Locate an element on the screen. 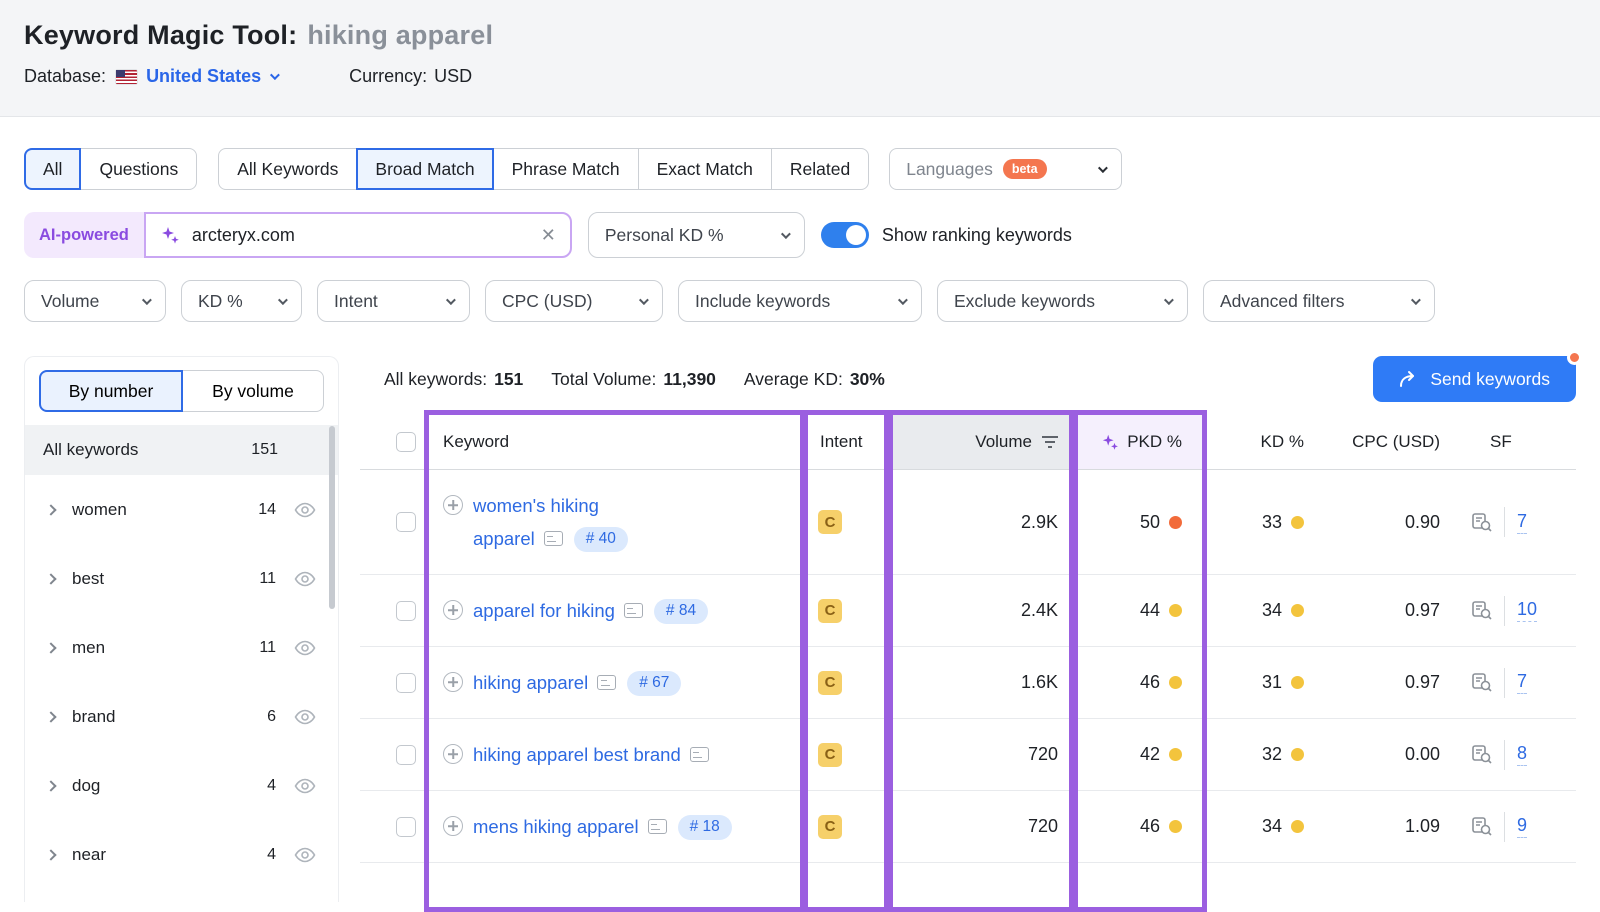 The image size is (1600, 912). personal-kd-label: Personal KD % is located at coordinates (664, 234).